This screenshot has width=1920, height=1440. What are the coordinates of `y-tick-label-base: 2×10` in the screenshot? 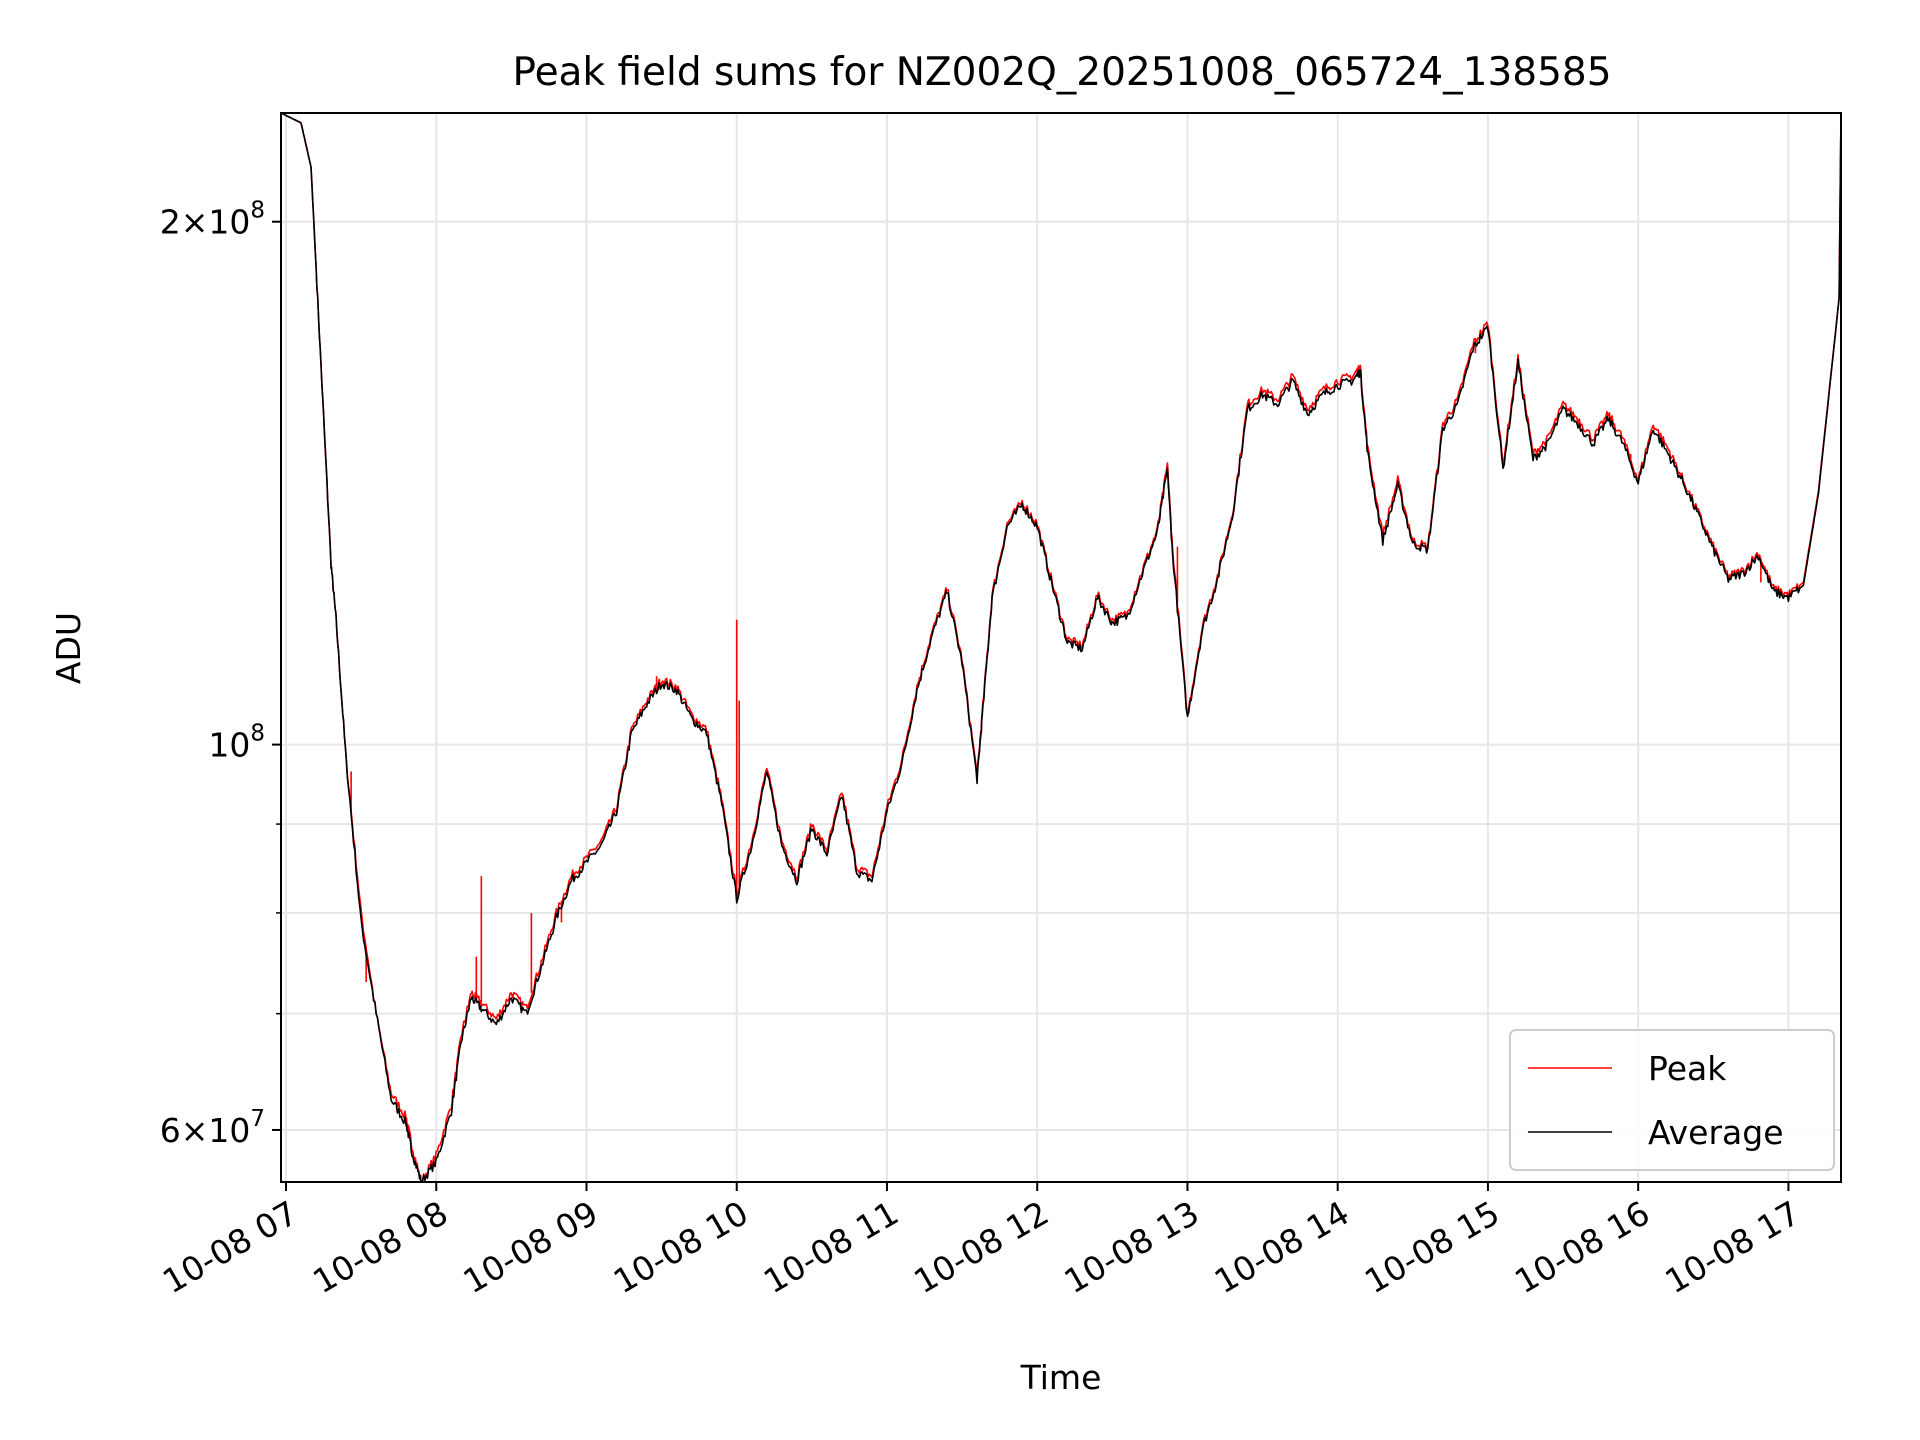 It's located at (205, 222).